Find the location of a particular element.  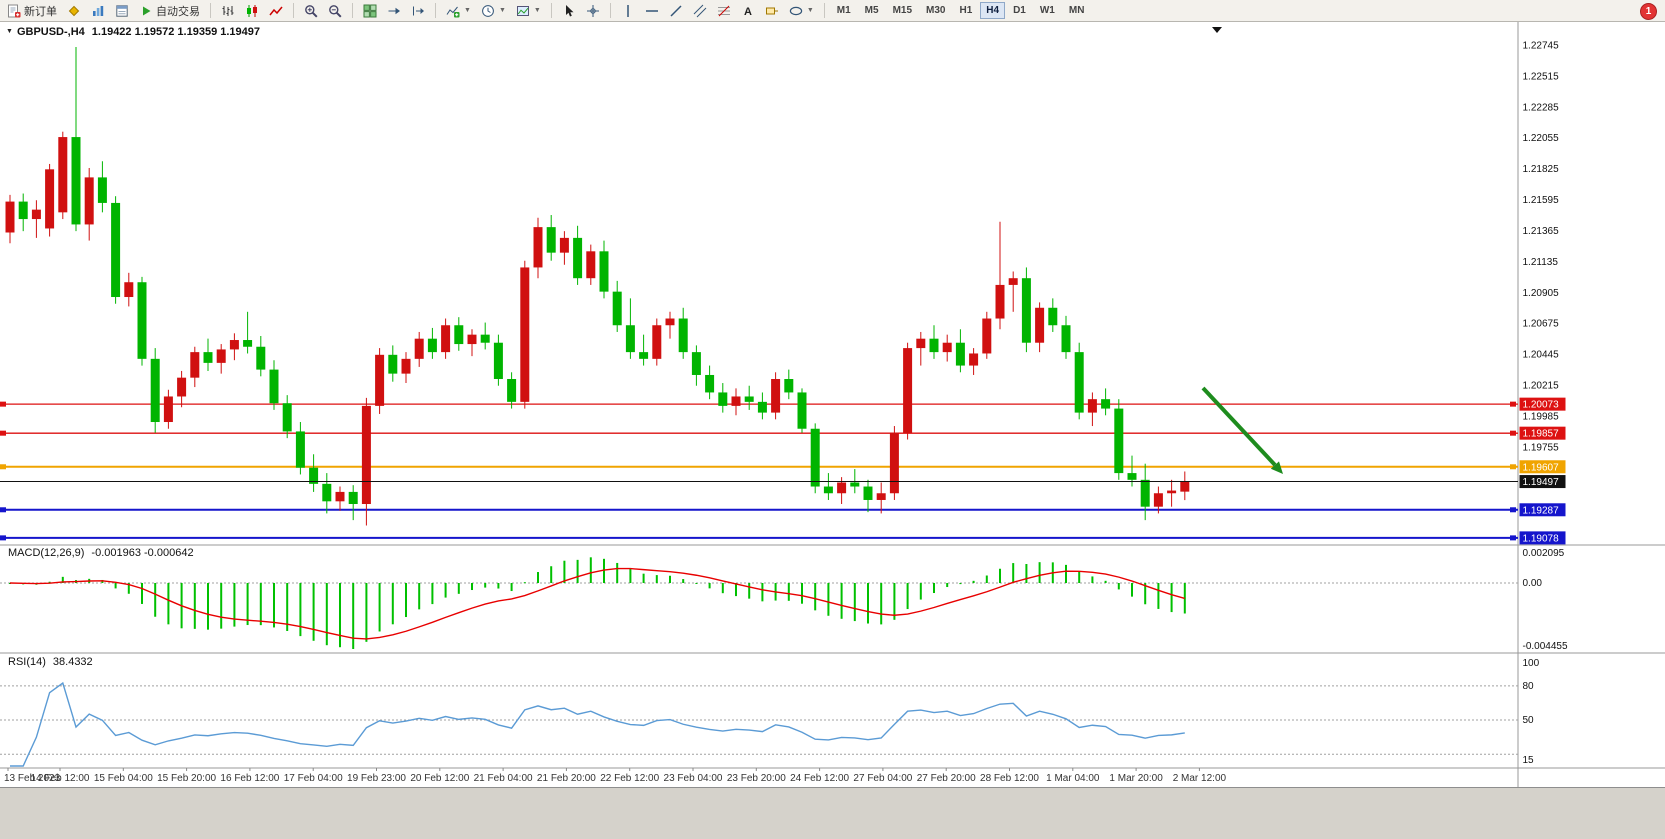

fibonacci-button is located at coordinates (724, 11).